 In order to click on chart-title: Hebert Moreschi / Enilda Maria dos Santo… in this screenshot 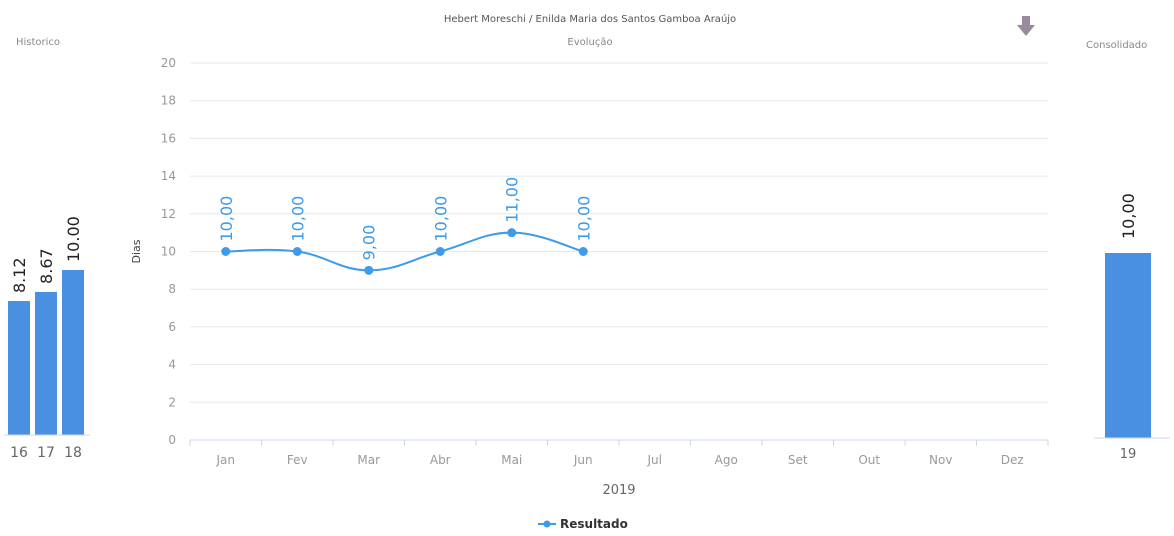, I will do `click(590, 19)`.